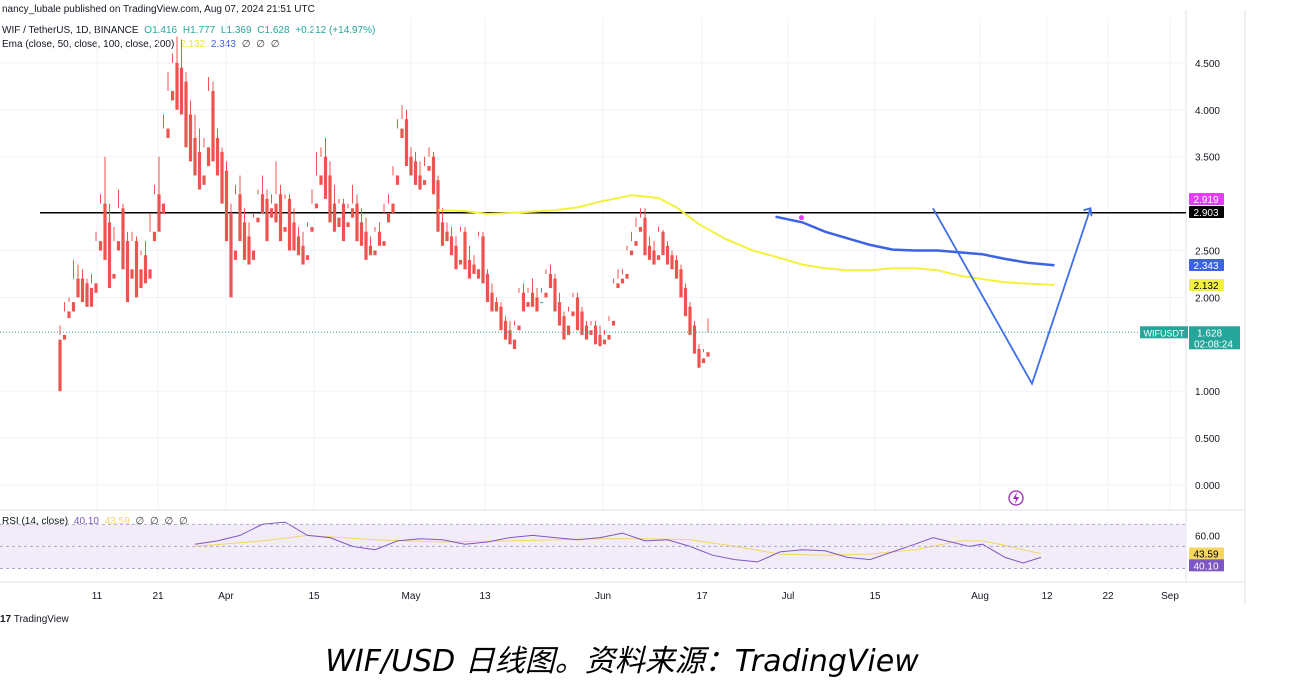  What do you see at coordinates (1213, 344) in the screenshot?
I see `countdown-label: 02:08:24` at bounding box center [1213, 344].